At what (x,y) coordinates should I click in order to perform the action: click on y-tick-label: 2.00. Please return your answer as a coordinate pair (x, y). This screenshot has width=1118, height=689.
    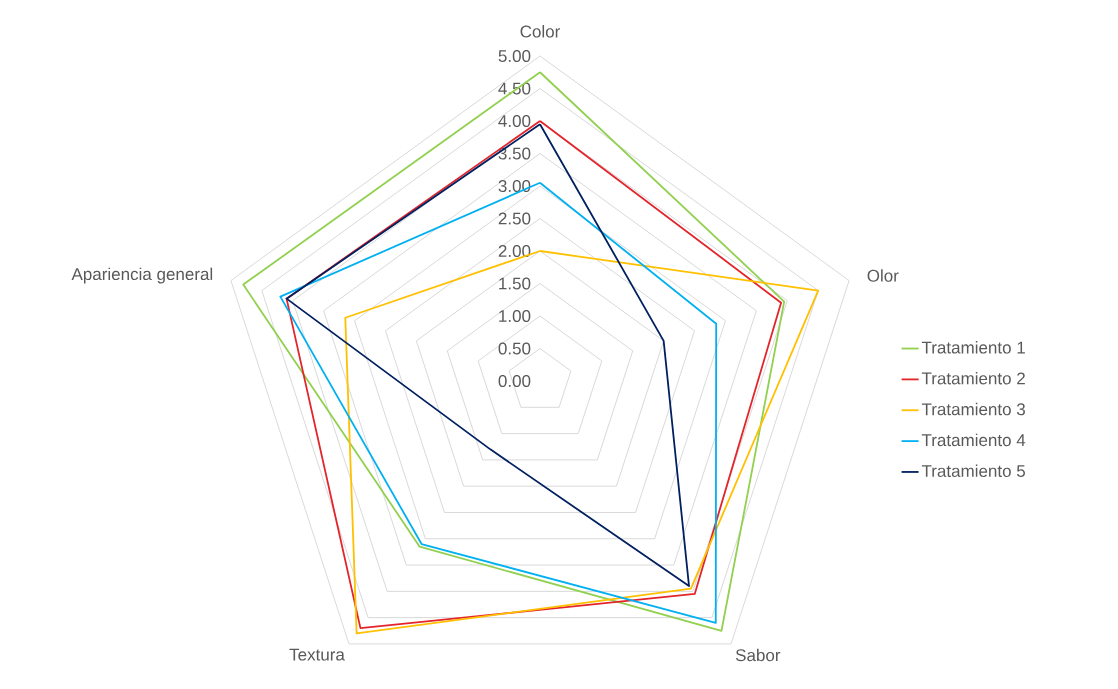
    Looking at the image, I should click on (514, 251).